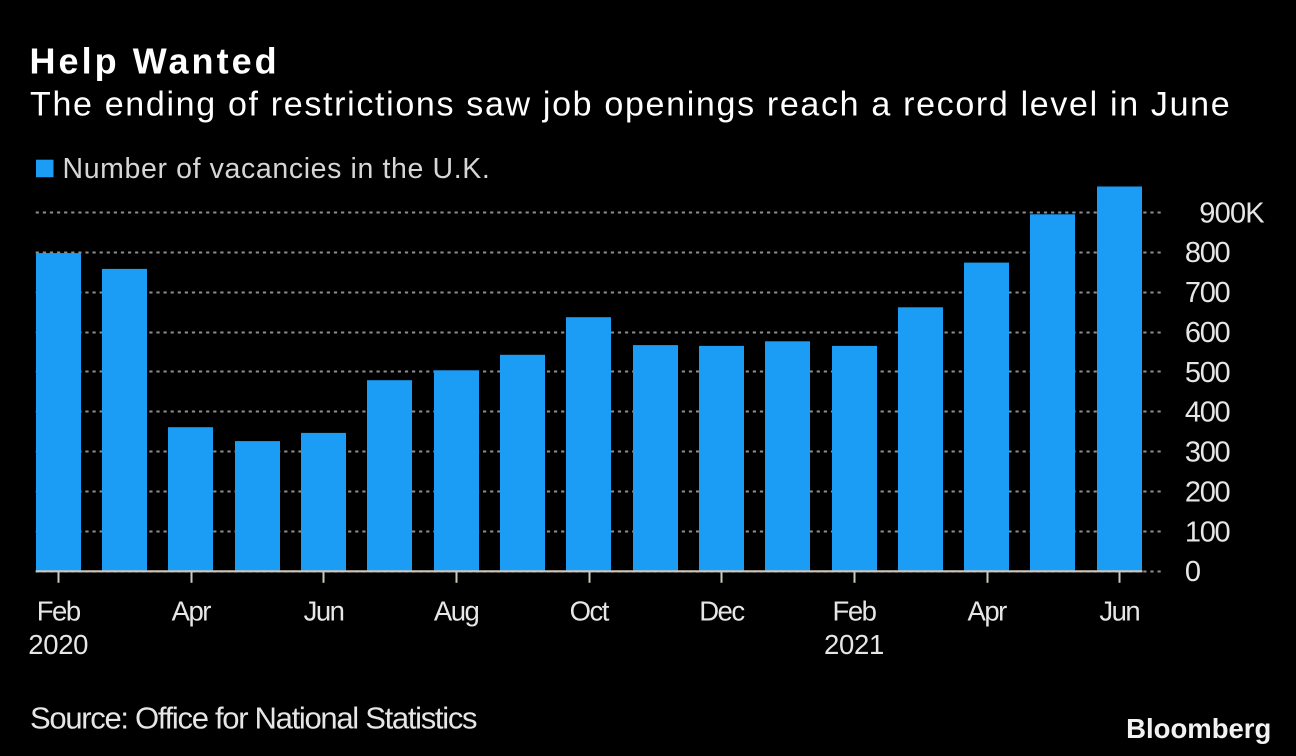  Describe the element at coordinates (1207, 293) in the screenshot. I see `svg-text: 700` at that location.